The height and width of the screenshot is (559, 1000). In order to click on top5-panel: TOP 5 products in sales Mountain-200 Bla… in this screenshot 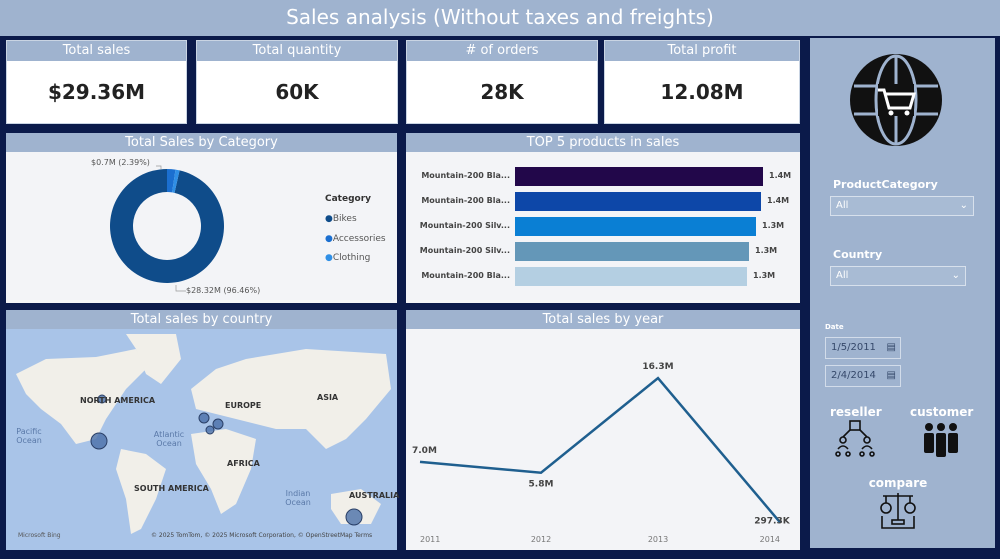, I will do `click(603, 218)`.